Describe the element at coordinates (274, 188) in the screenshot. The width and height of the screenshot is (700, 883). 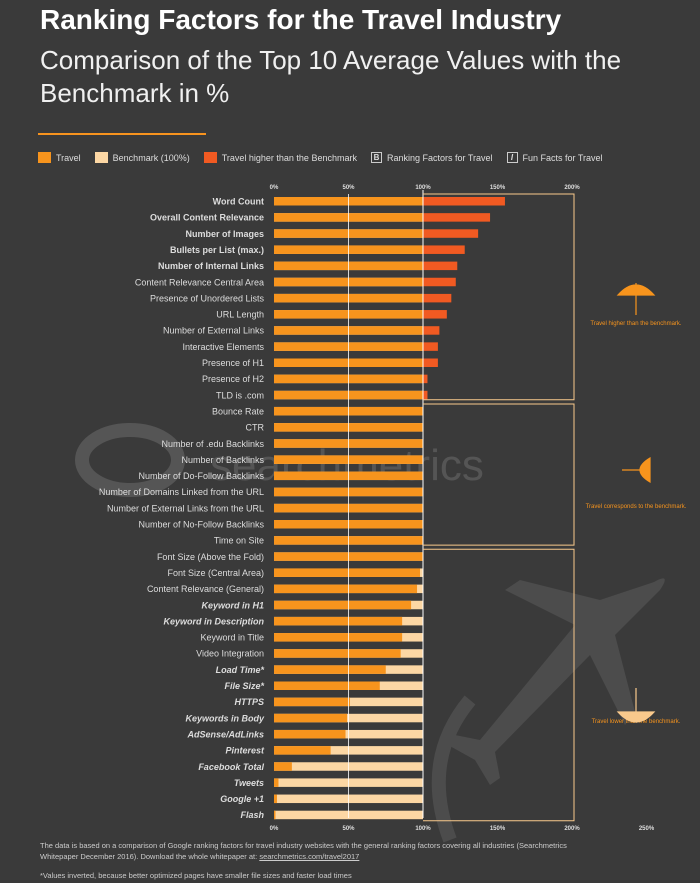
I see `x-tick-top: 0%` at that location.